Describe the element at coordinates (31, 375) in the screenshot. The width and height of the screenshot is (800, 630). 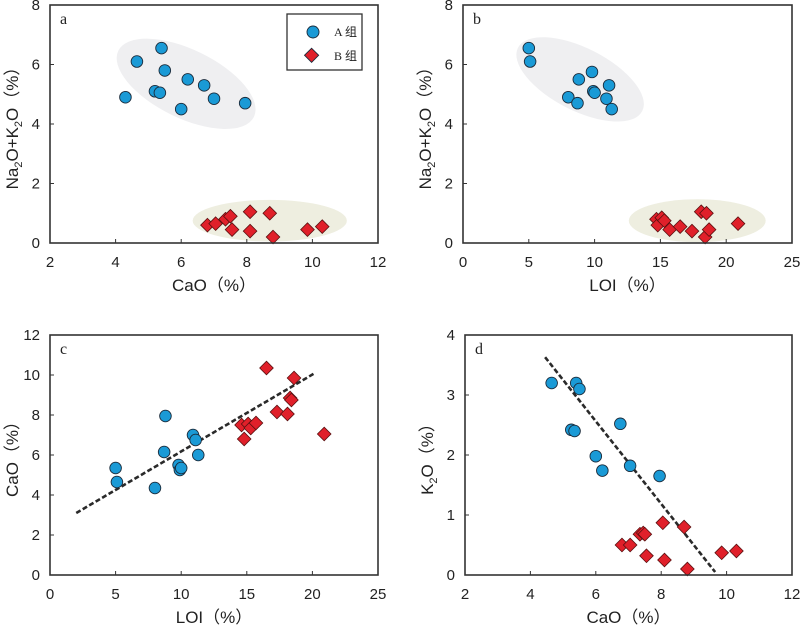
I see `y-tick-label: 10` at that location.